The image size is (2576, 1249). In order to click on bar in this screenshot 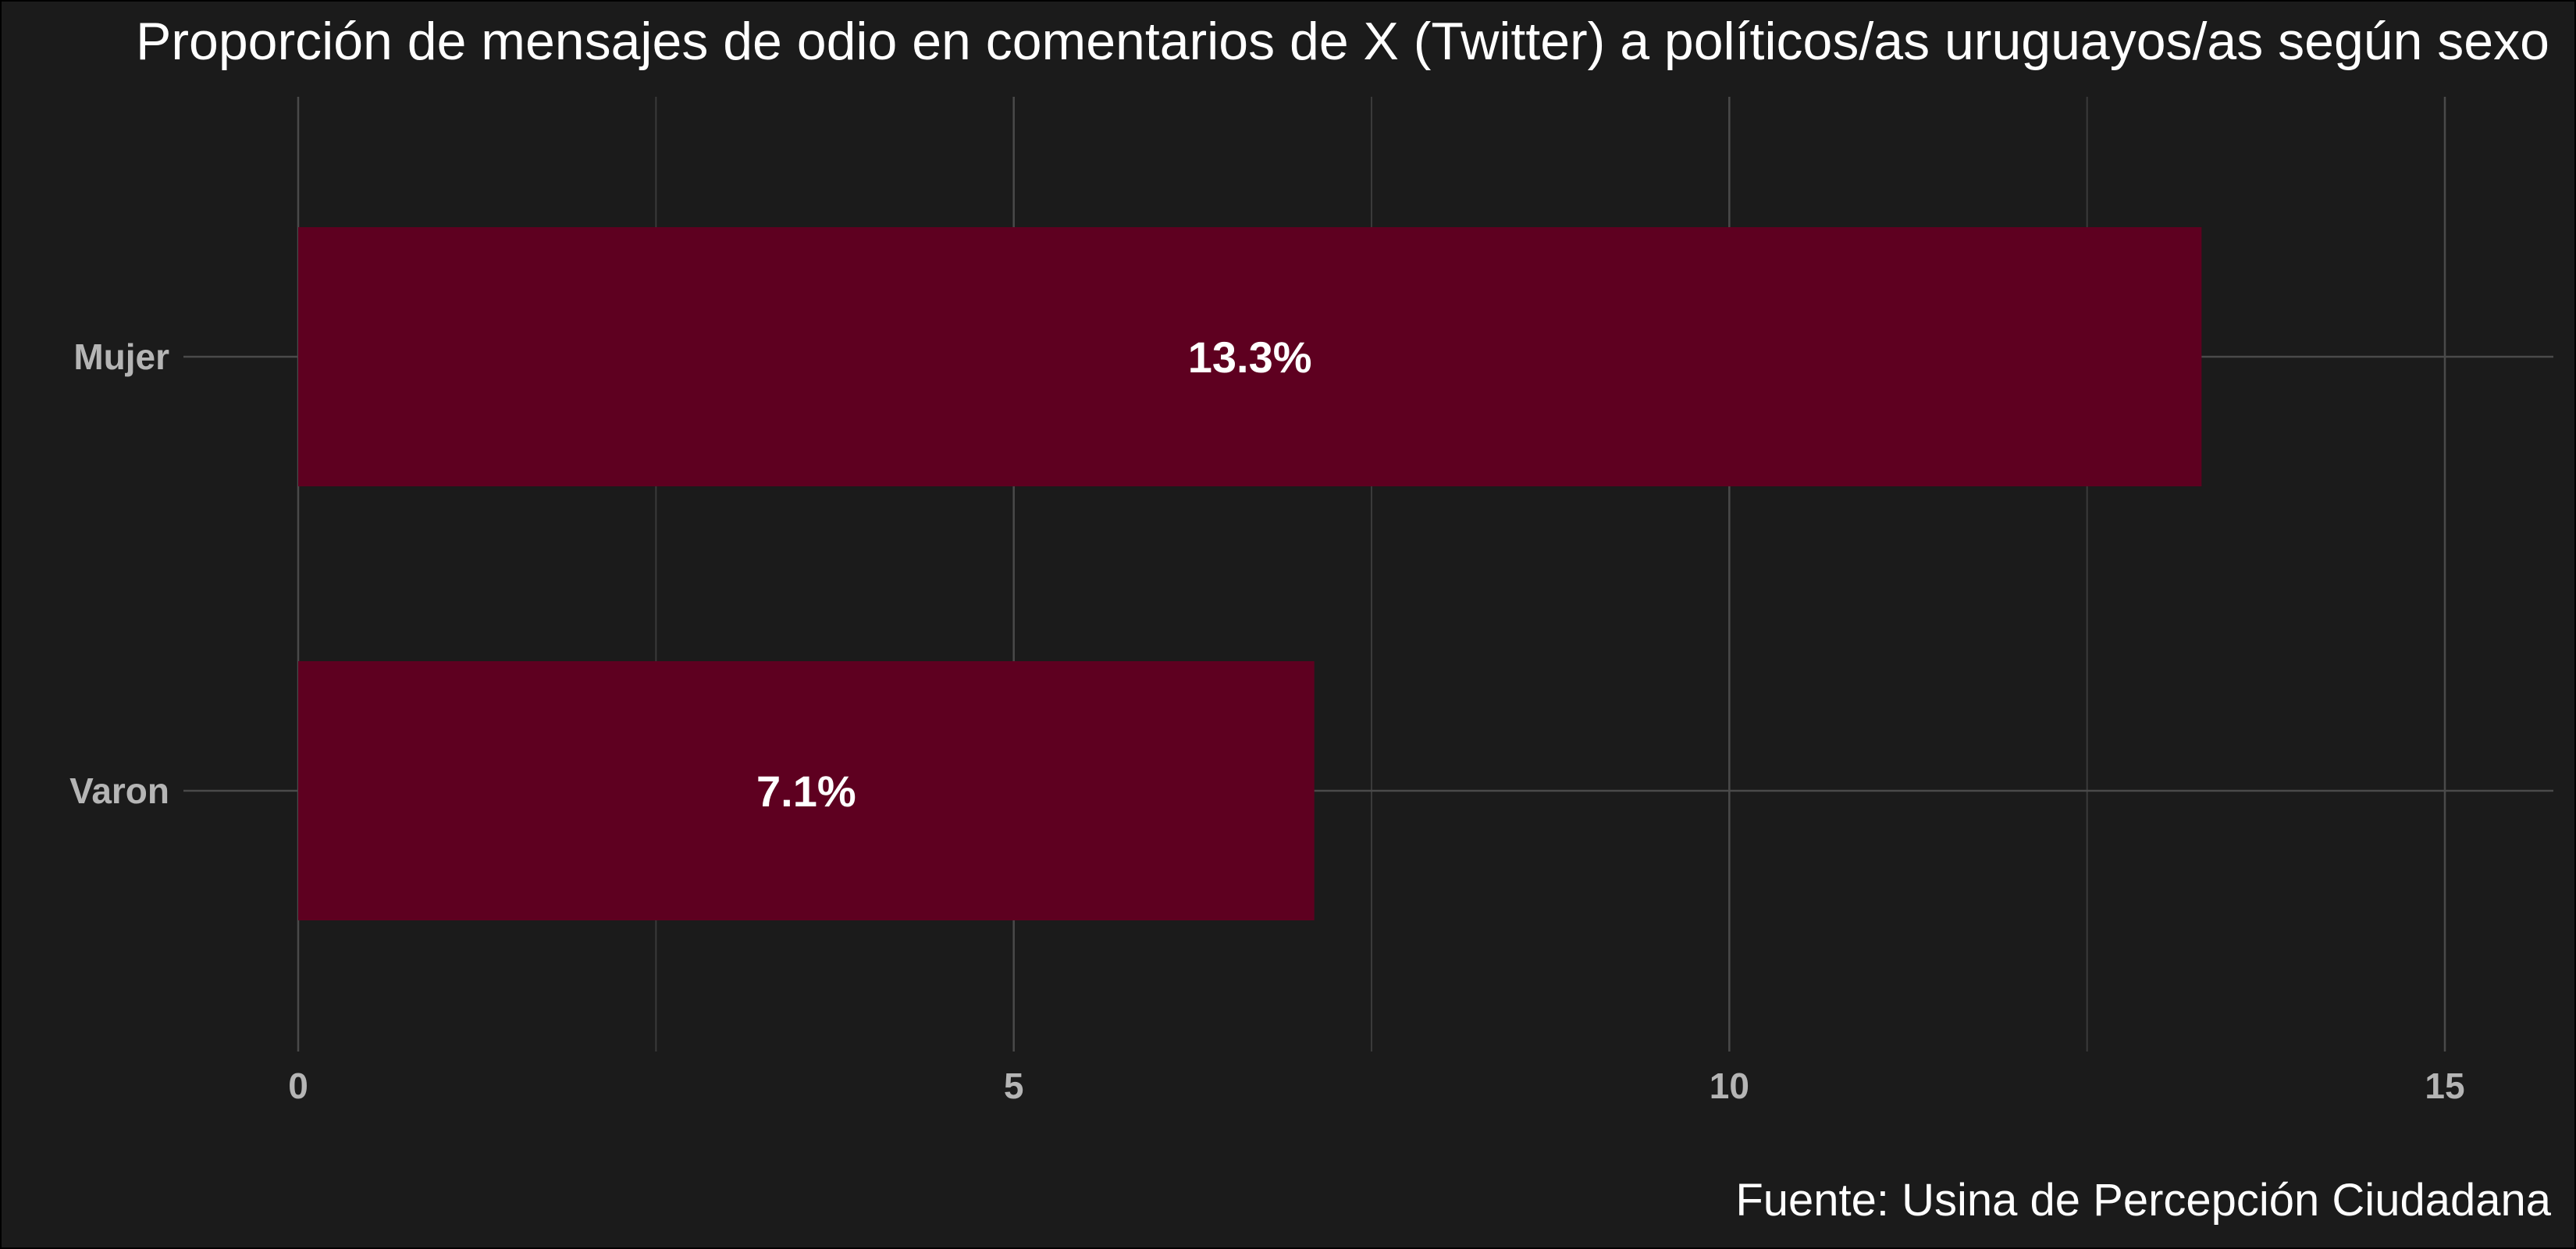, I will do `click(807, 790)`.